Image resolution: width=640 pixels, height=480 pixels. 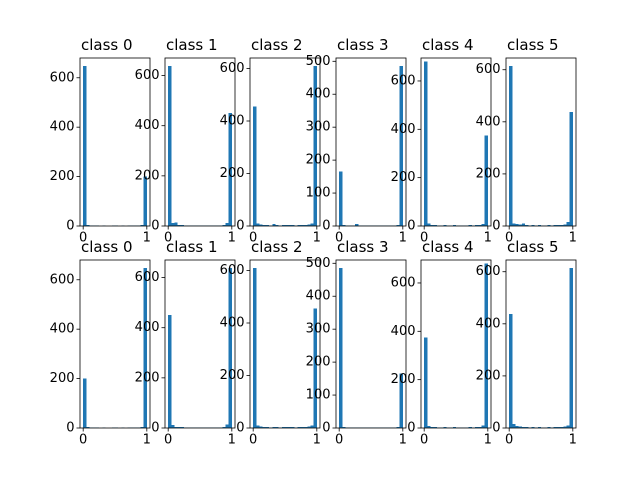 I want to click on subplot-title: class 1, so click(x=192, y=45).